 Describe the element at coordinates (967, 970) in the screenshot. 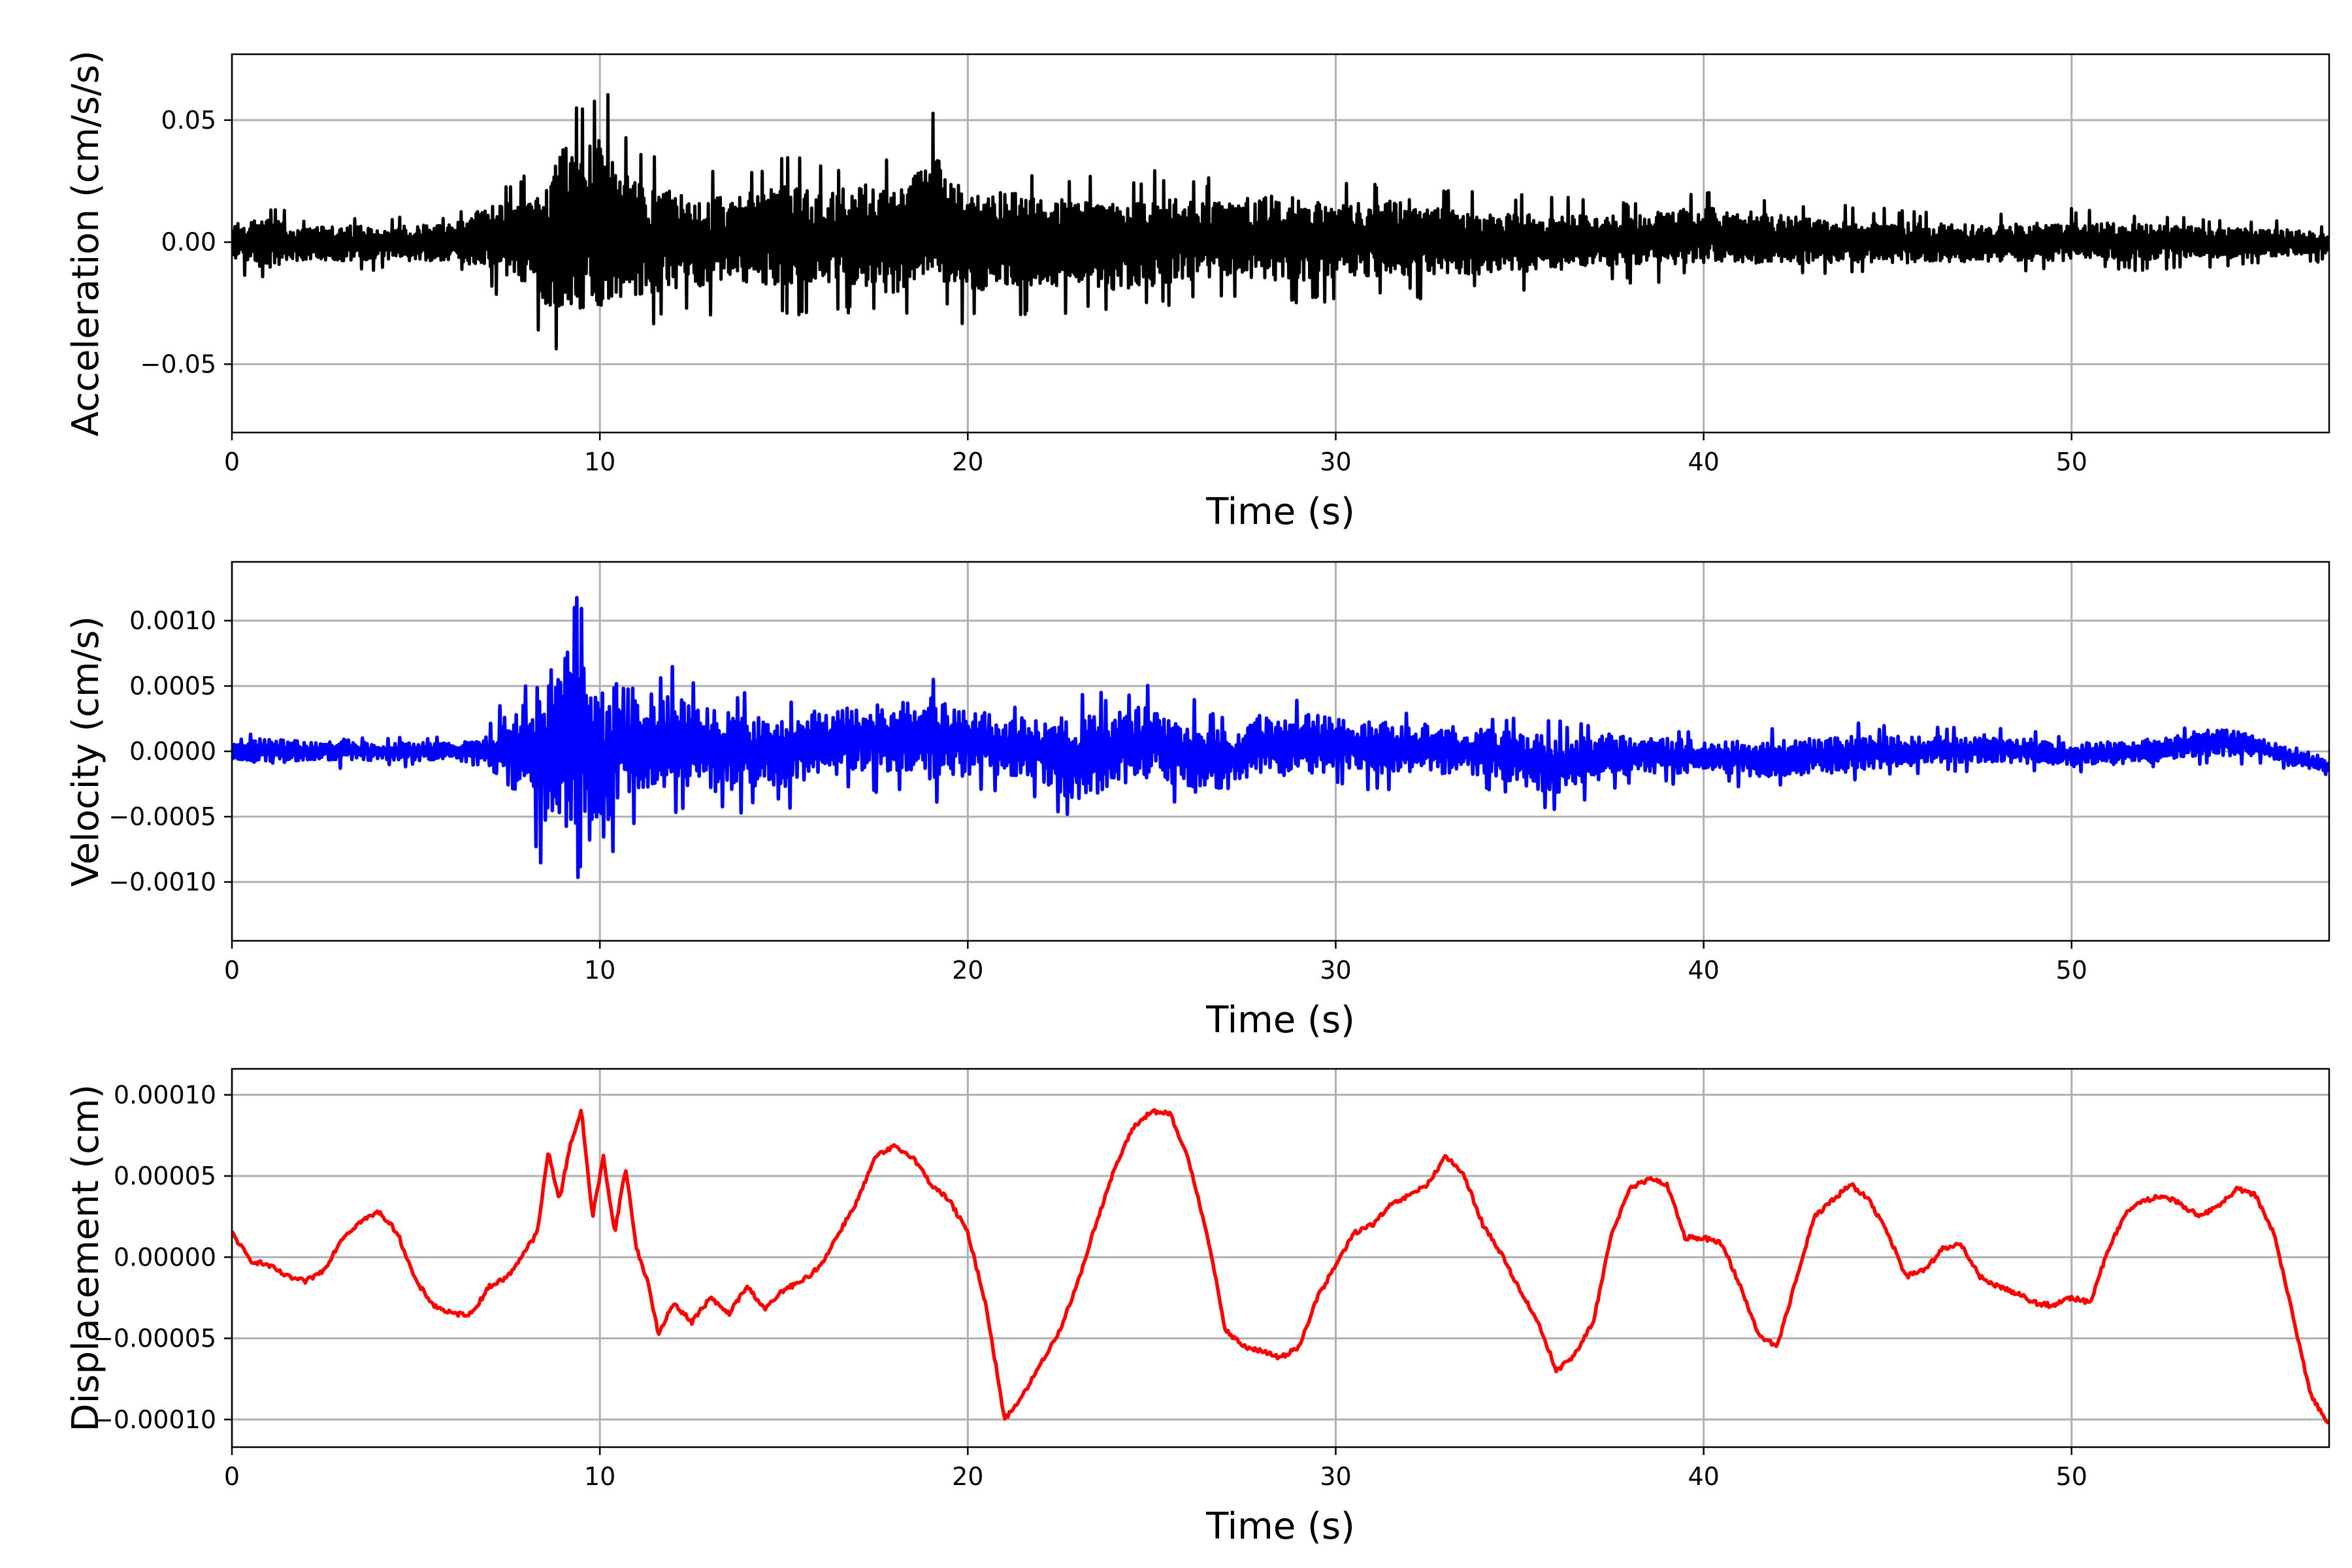

I see `velocity-x-tick-label: 20` at that location.